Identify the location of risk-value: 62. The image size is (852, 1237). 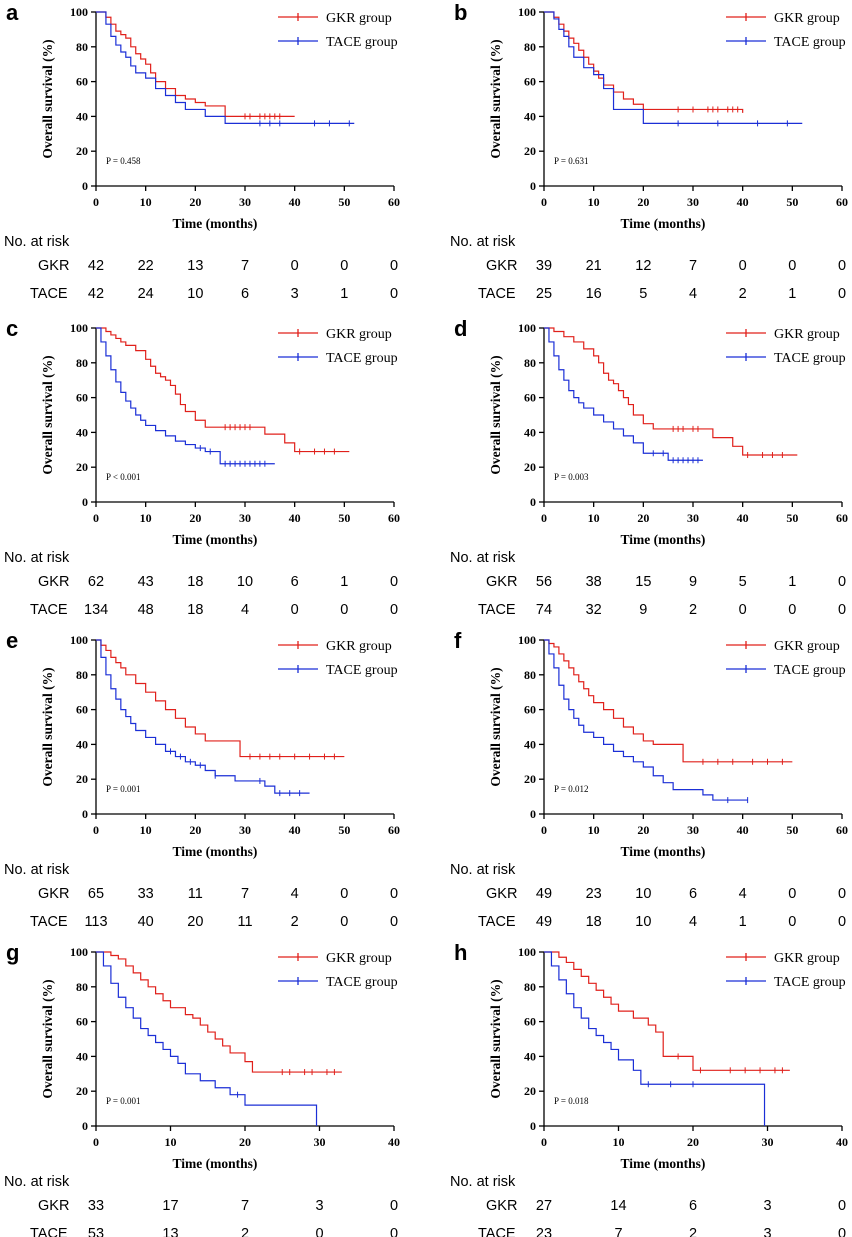
(96, 582).